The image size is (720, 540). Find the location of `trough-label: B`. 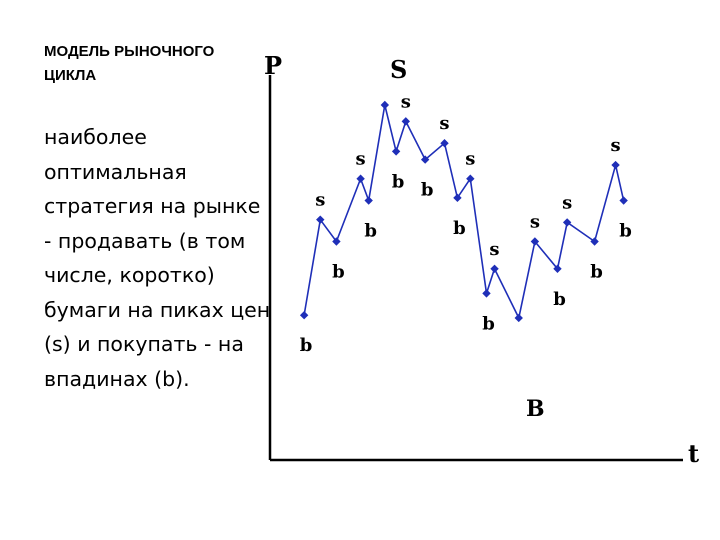

trough-label: B is located at coordinates (535, 409).